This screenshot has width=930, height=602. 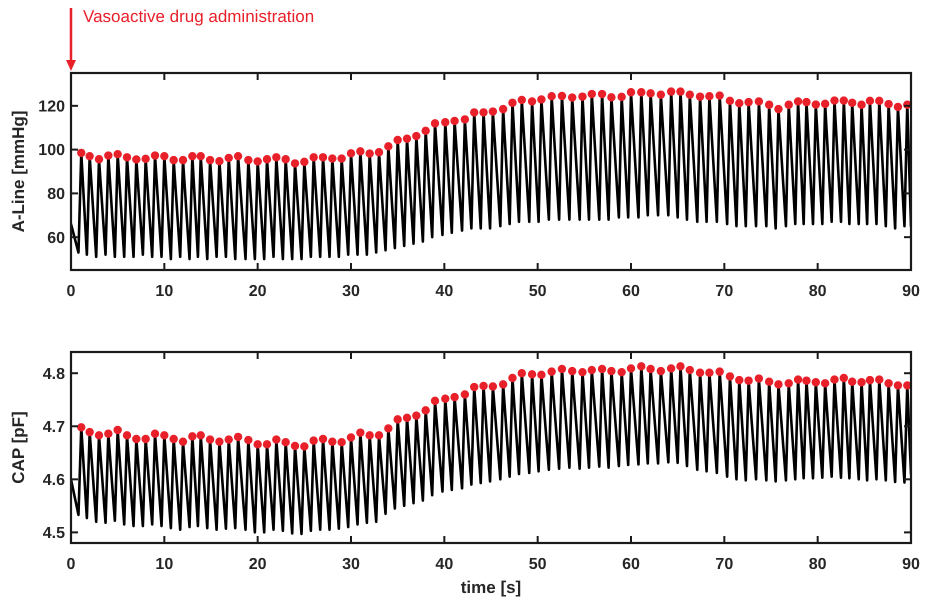 What do you see at coordinates (18, 171) in the screenshot?
I see `y-axis-title: A-Line [mmHg]` at bounding box center [18, 171].